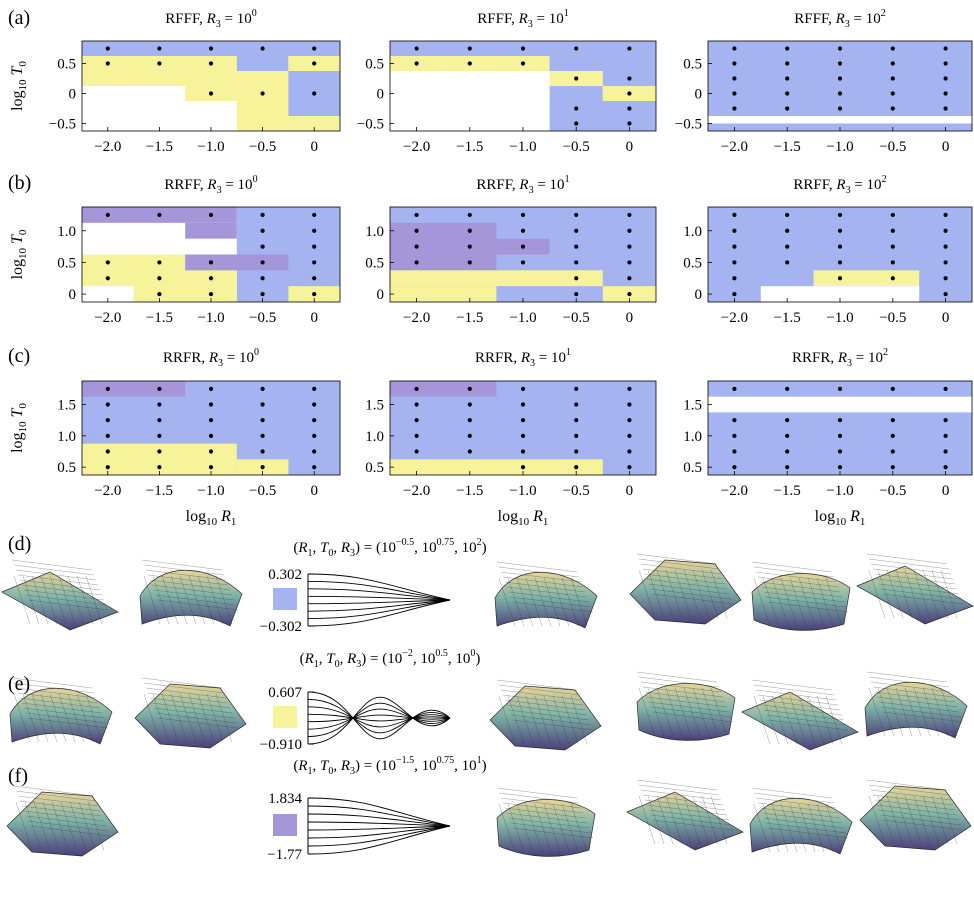 The image size is (974, 908). What do you see at coordinates (199, 250) in the screenshot?
I see `phase-panel: RRFF, R3 = 100 1.0 0.5 0 −2.0 −1.5 −1.0 −0.5 0` at bounding box center [199, 250].